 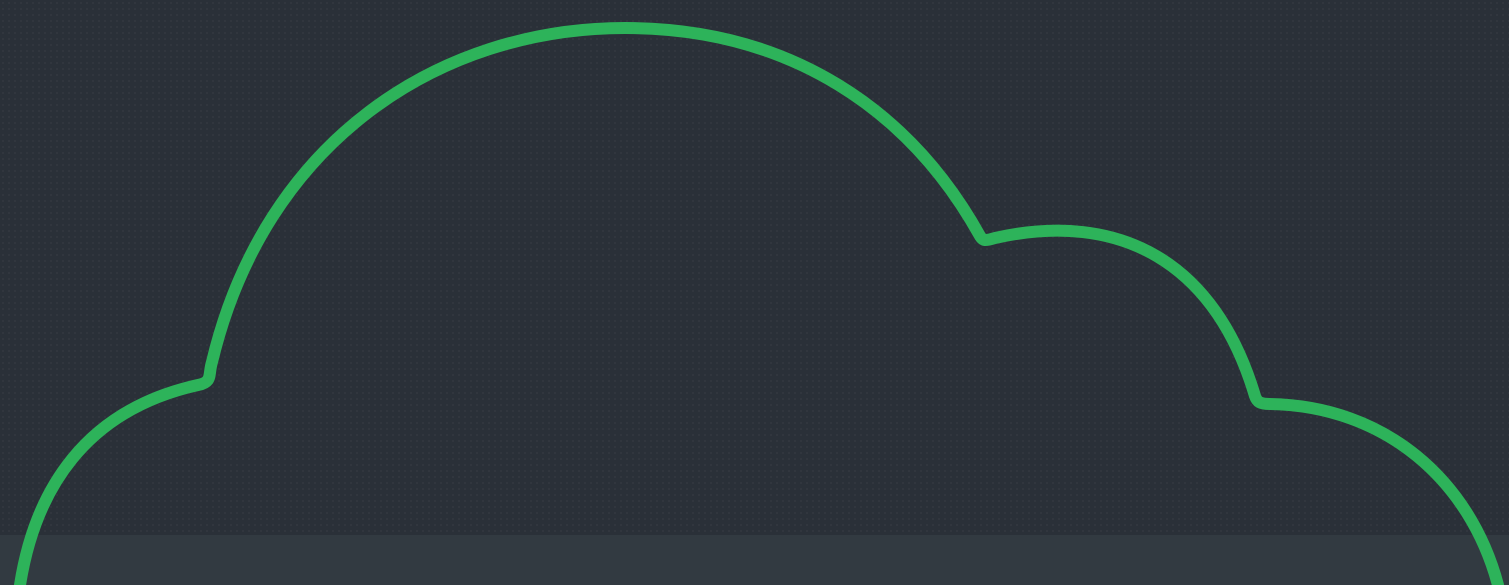 I want to click on content-panel-top, so click(x=754, y=560).